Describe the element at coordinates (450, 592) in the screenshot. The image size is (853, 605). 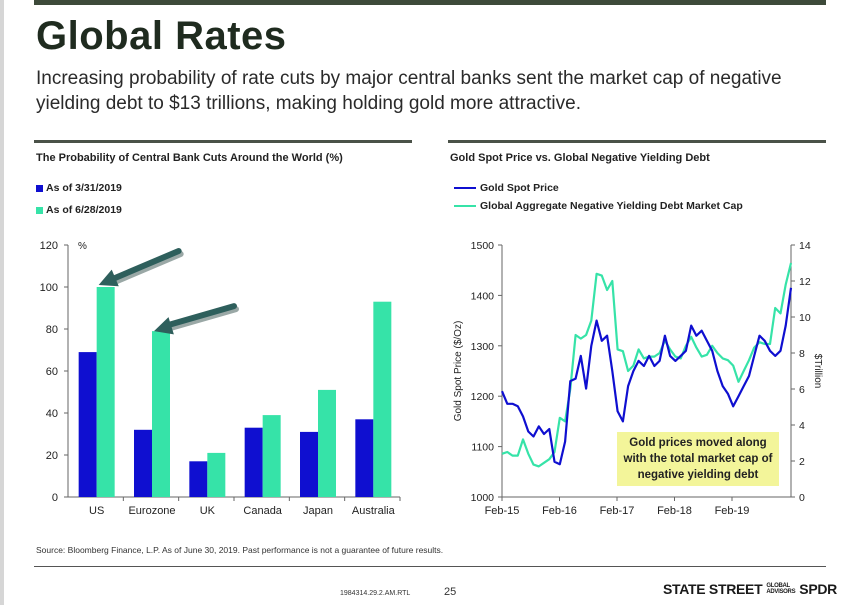
I see `page-number: 25` at that location.